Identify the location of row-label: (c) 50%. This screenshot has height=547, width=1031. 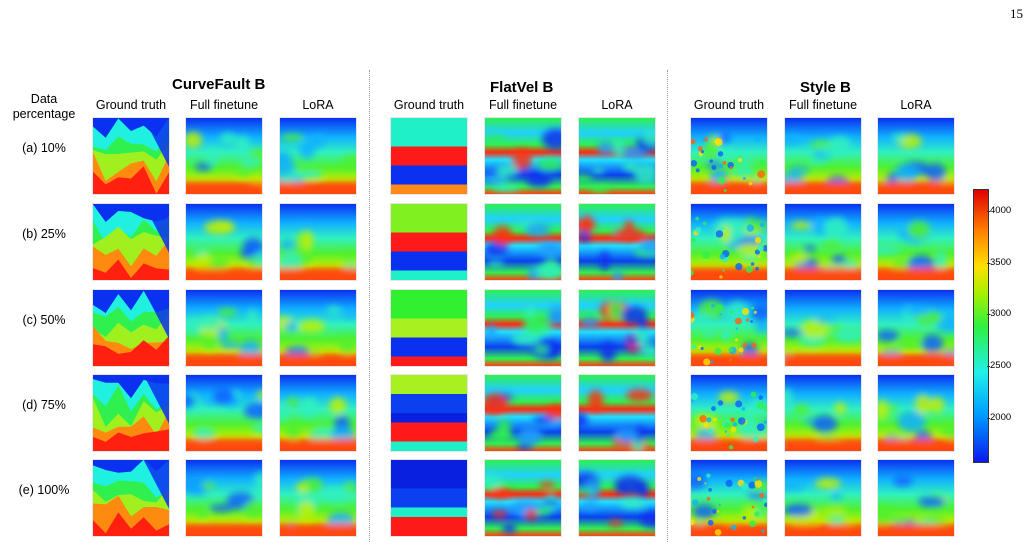
(44, 320).